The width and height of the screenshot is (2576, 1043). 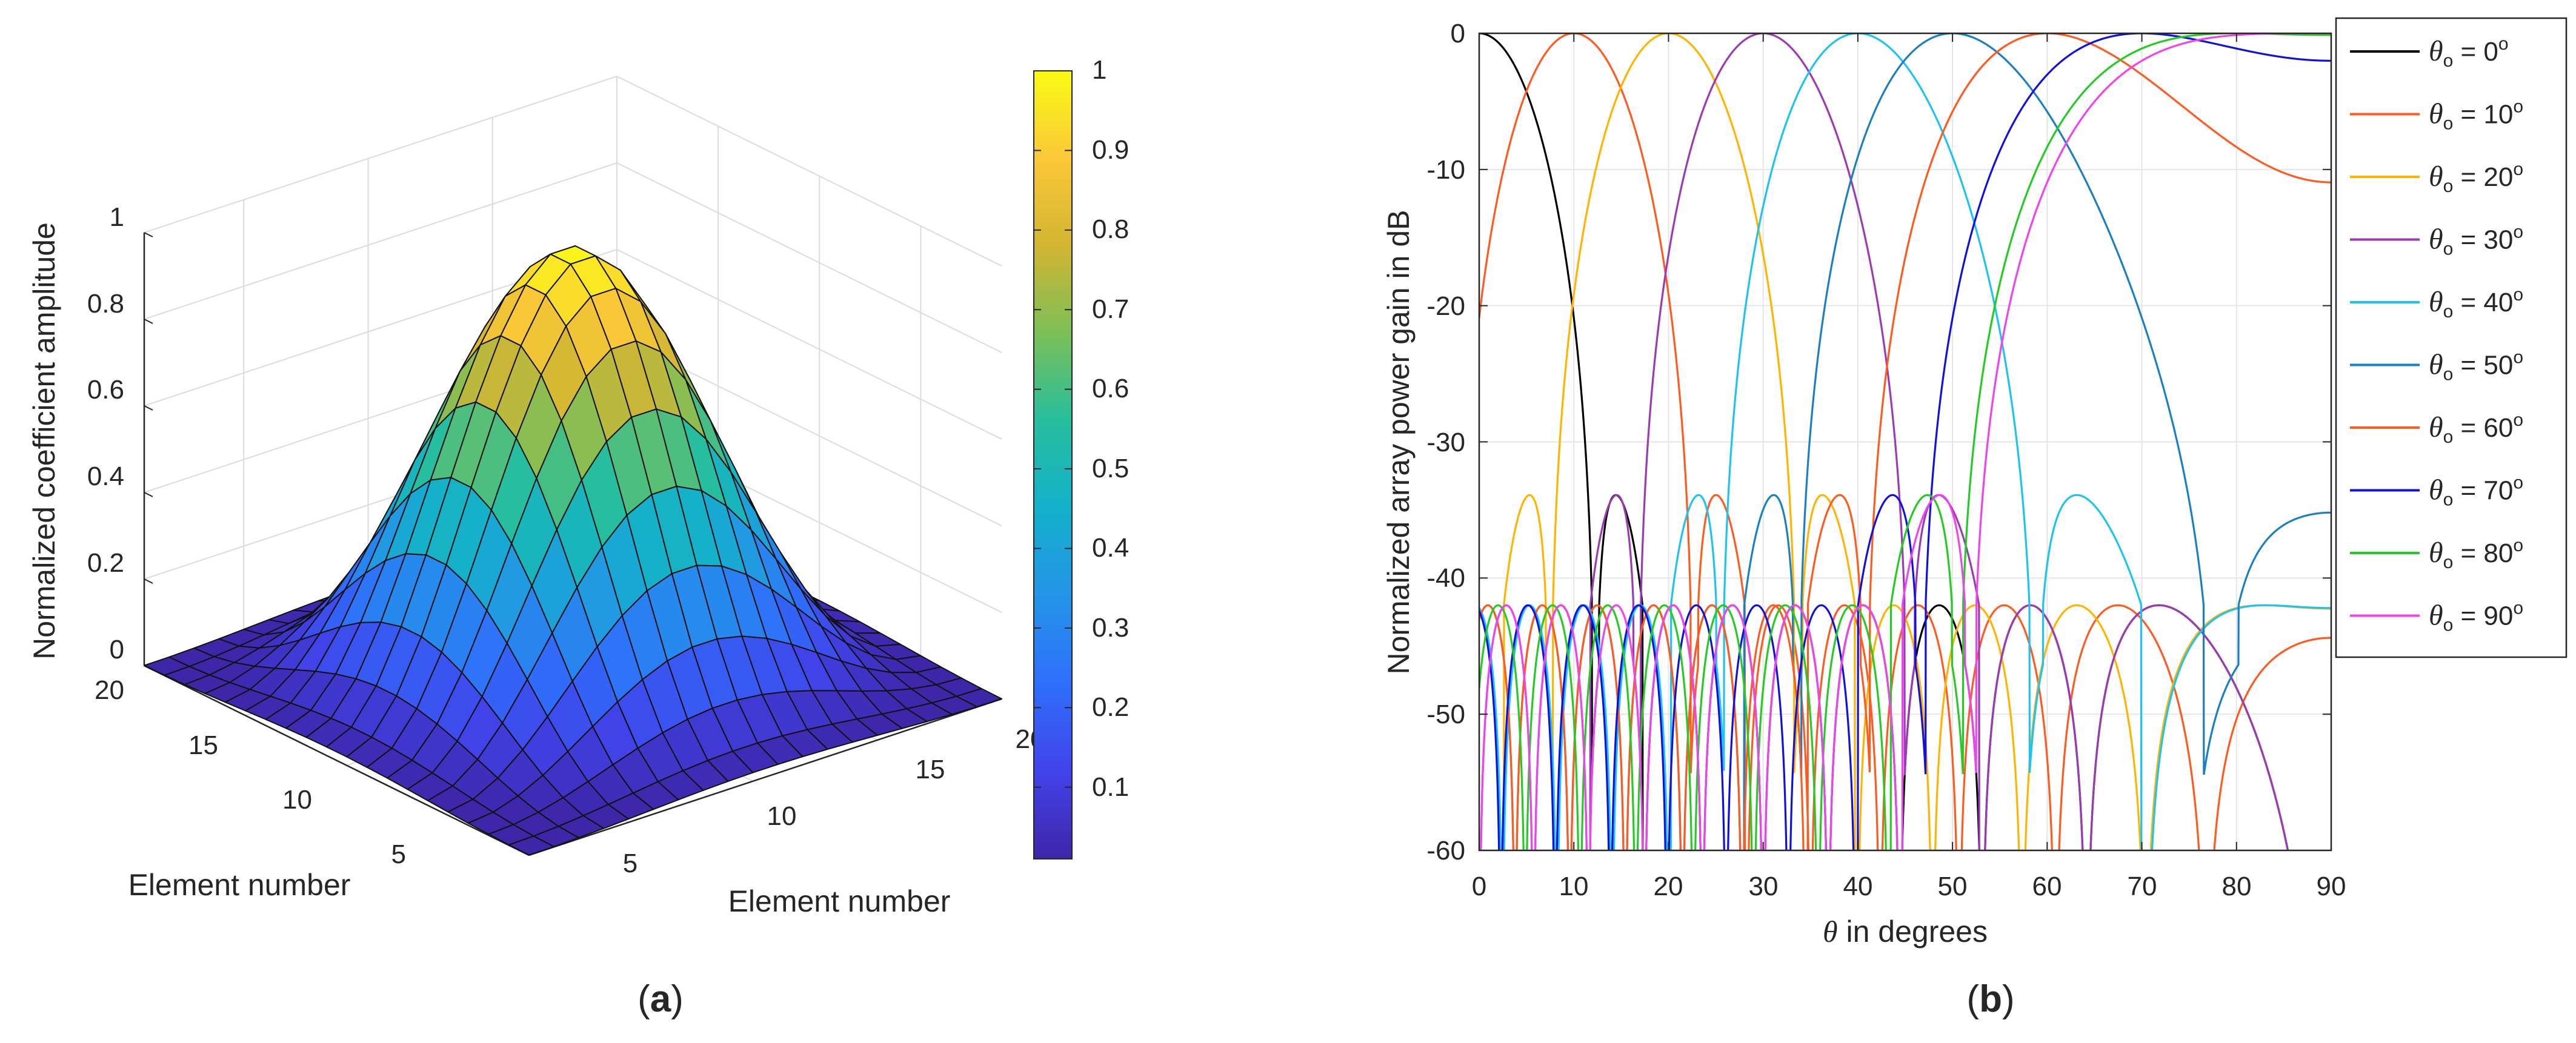 I want to click on y-tick-label: -30, so click(x=1445, y=443).